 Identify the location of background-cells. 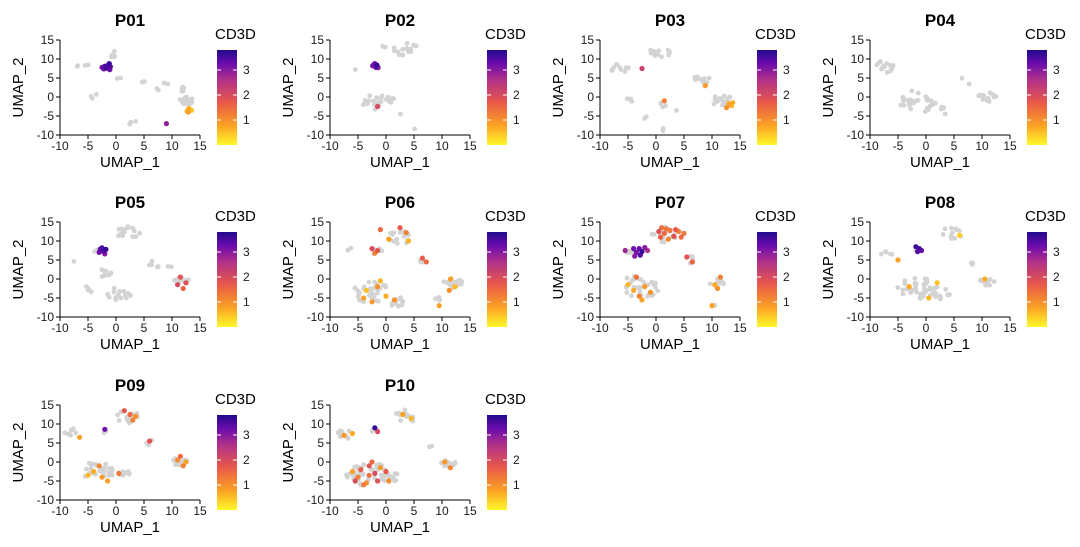
(396, 447).